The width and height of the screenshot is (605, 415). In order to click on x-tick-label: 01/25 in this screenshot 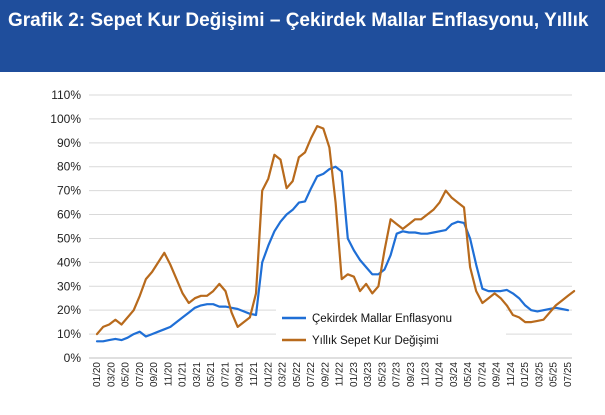, I will do `click(525, 374)`.